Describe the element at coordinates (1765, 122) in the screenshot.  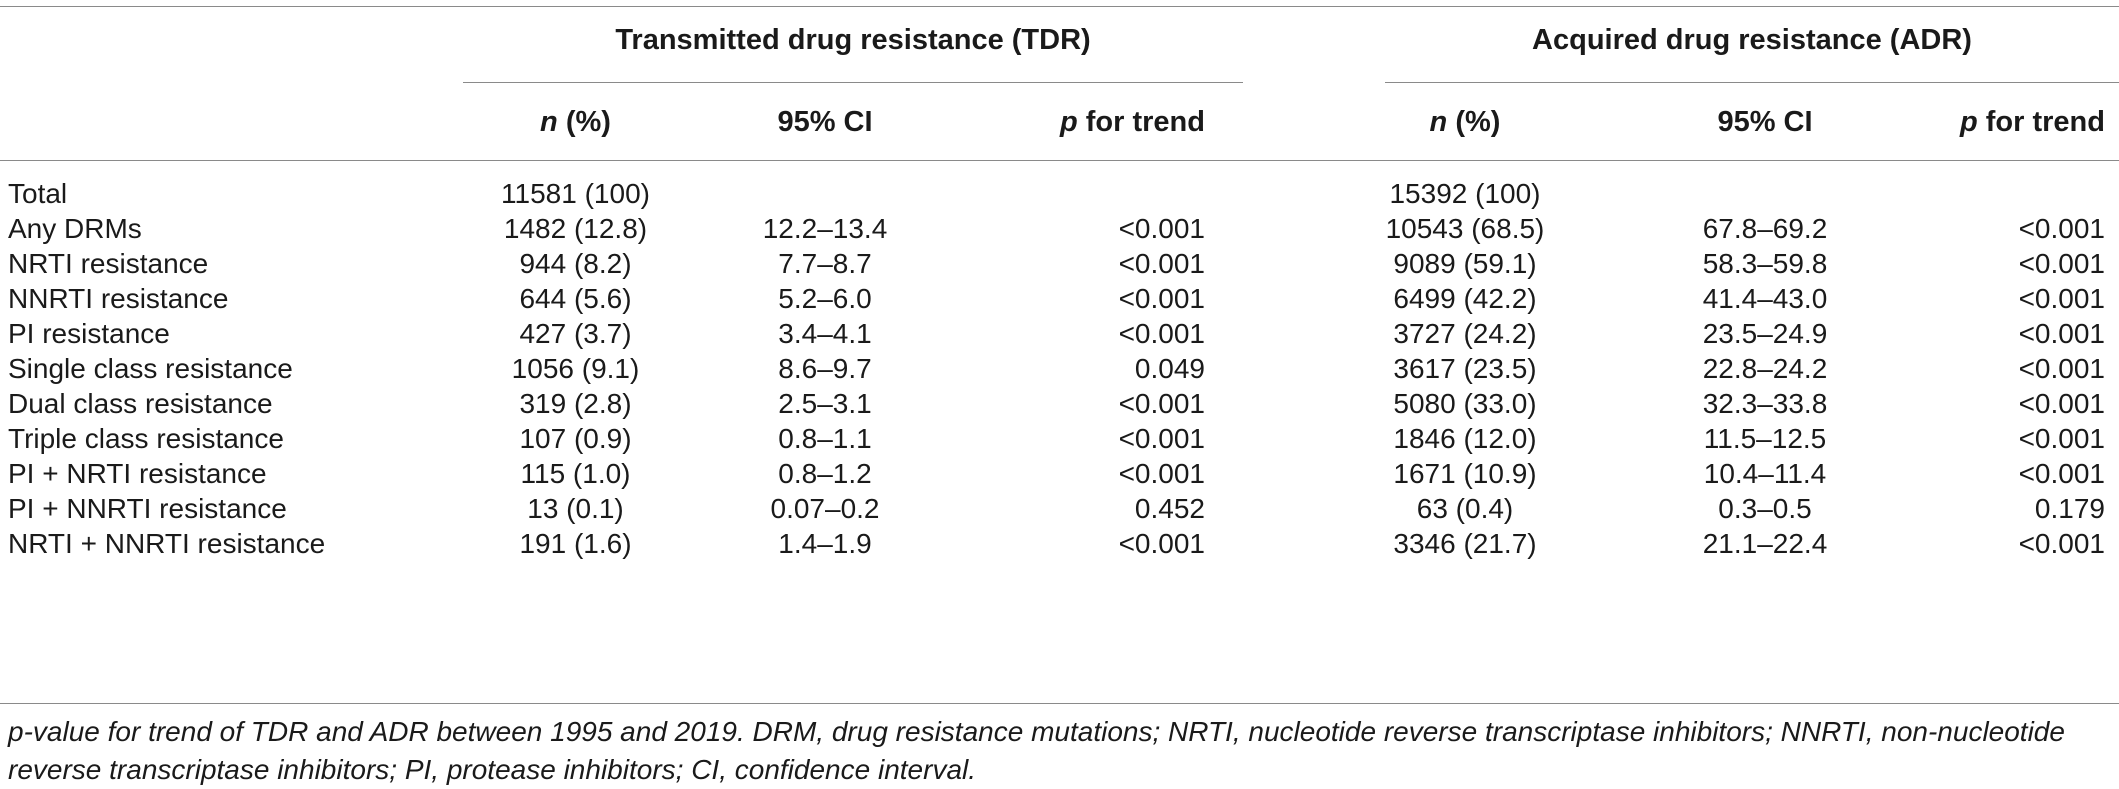
I see `adr-ci-header: 95% CI` at that location.